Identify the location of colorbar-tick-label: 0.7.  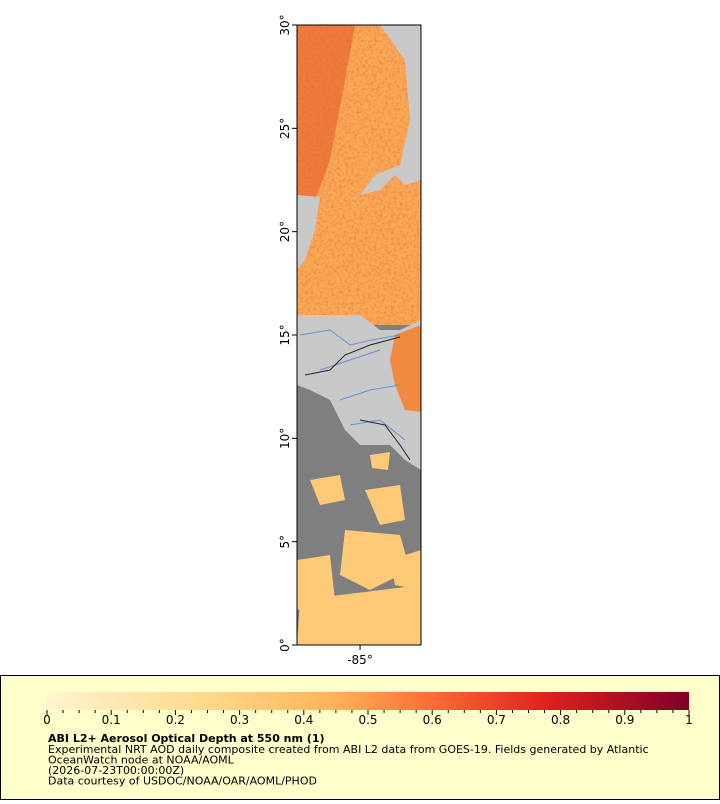
(496, 720).